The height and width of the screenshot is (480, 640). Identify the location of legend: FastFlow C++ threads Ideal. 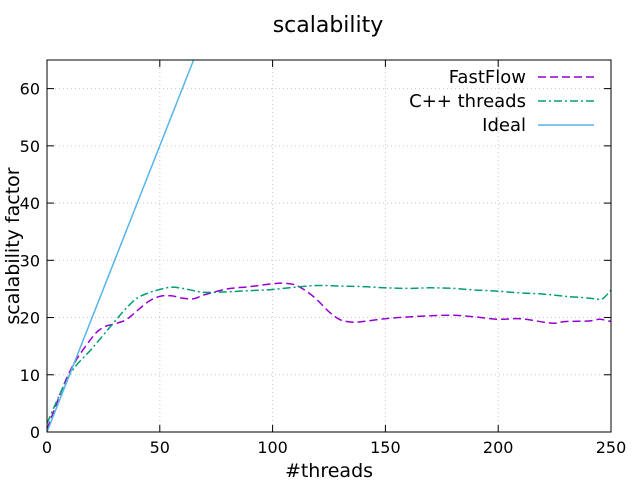
(501, 101).